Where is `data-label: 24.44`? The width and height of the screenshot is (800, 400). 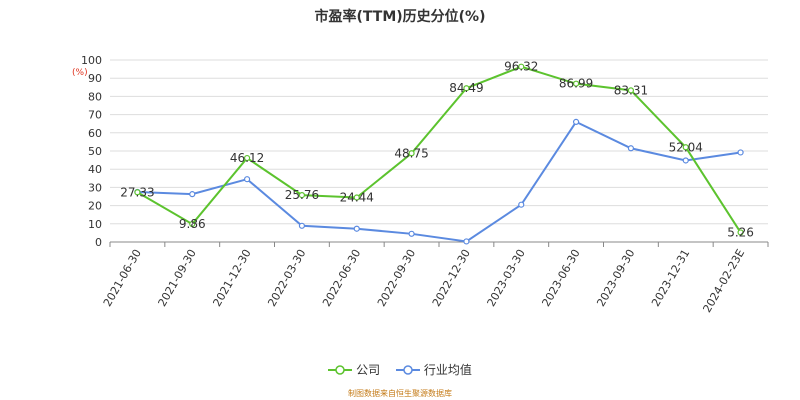
data-label: 24.44 is located at coordinates (357, 198).